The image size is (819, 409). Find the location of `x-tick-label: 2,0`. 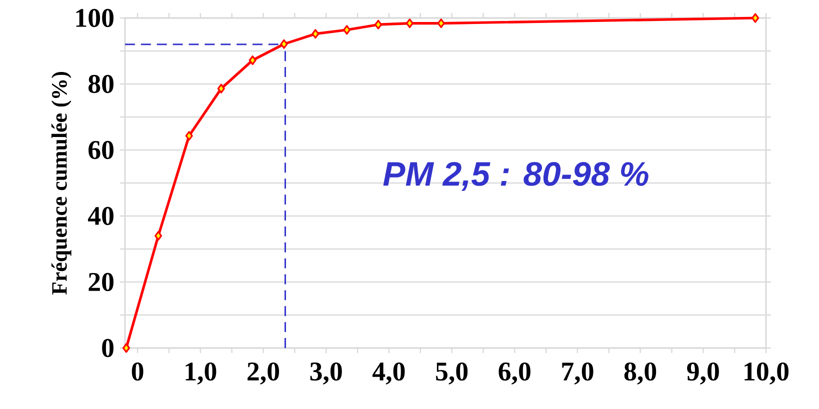

x-tick-label: 2,0 is located at coordinates (264, 373).